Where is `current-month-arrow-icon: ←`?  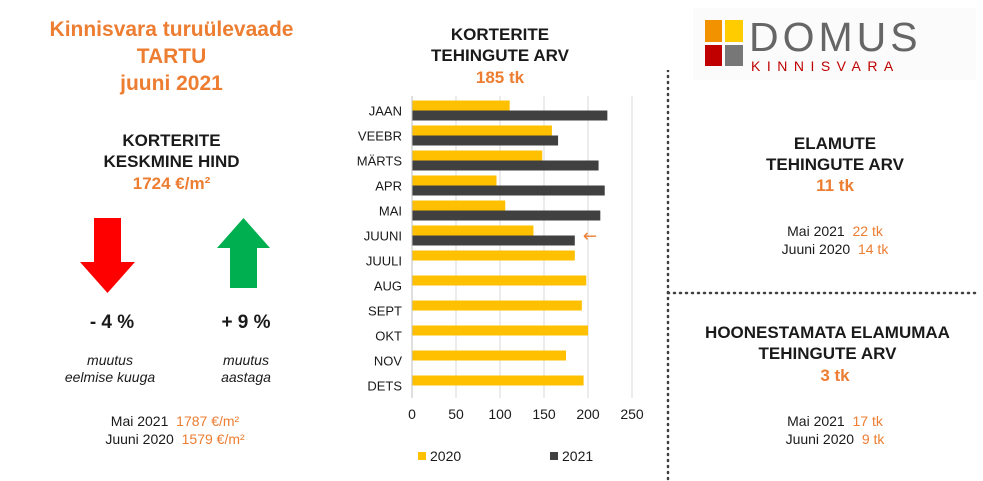 current-month-arrow-icon: ← is located at coordinates (590, 237).